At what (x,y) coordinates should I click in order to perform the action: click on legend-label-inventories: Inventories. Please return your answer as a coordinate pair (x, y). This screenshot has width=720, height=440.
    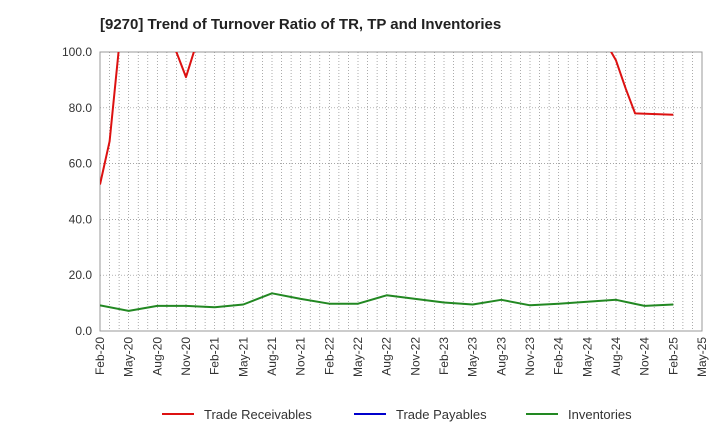
    Looking at the image, I should click on (600, 414).